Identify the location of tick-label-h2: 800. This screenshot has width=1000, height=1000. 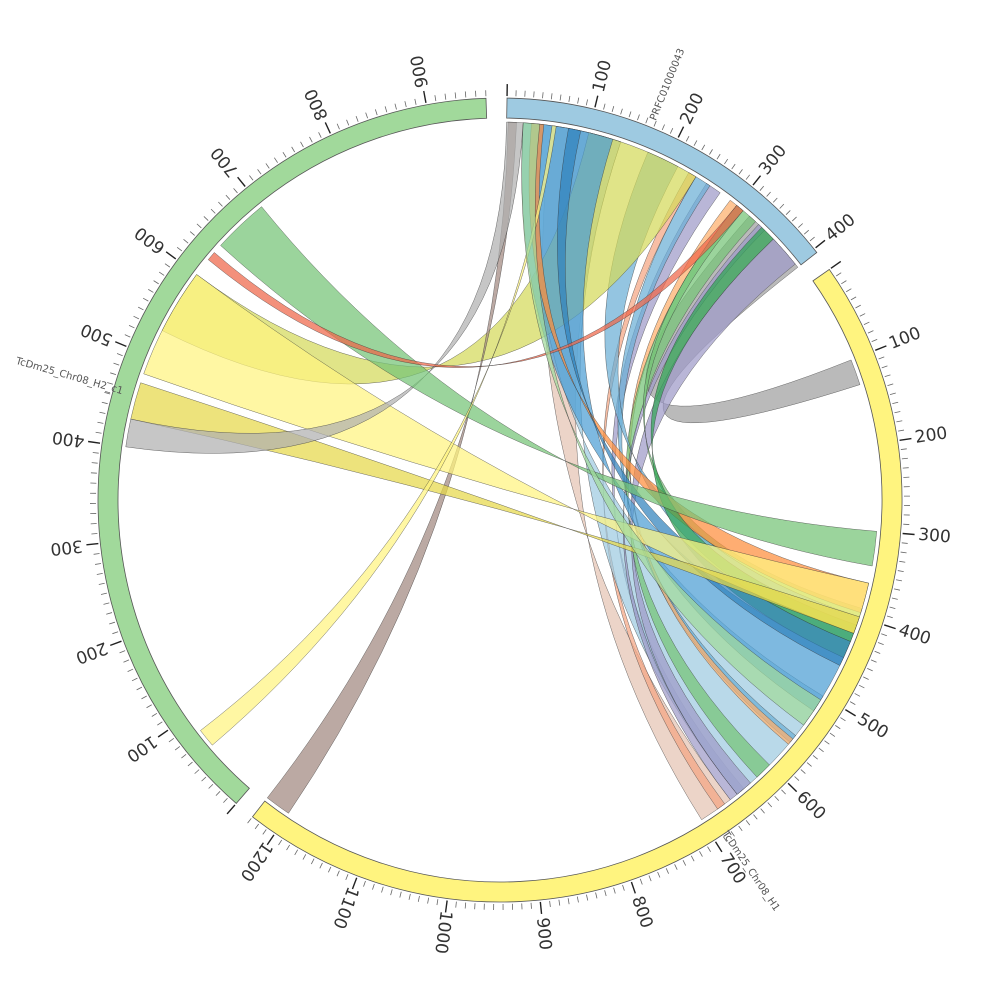
(317, 104).